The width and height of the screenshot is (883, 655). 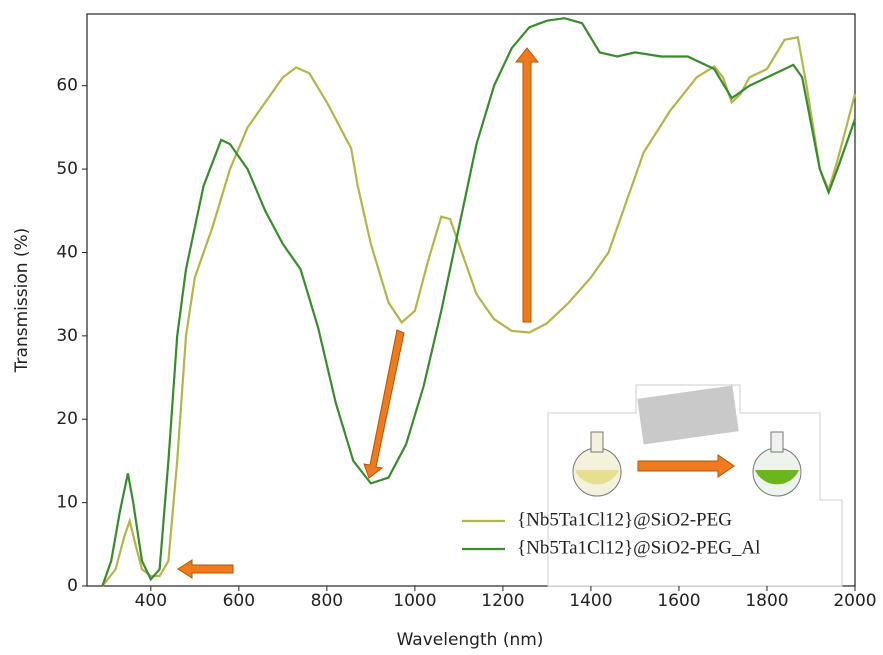 What do you see at coordinates (22, 301) in the screenshot?
I see `y-axis-label: Transmission (%)` at bounding box center [22, 301].